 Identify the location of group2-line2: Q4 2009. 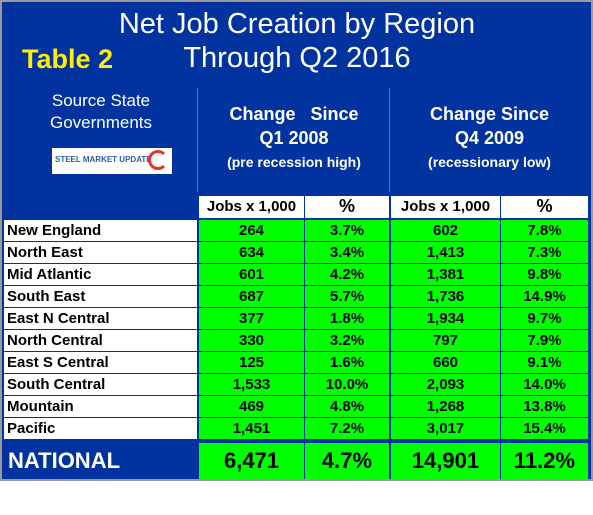
(489, 138).